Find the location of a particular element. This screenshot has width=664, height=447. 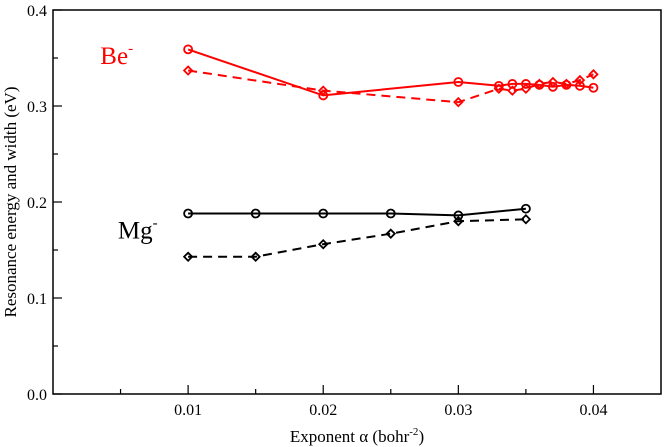

x-axis-title: Exponent α (bohr-2) is located at coordinates (357, 436).